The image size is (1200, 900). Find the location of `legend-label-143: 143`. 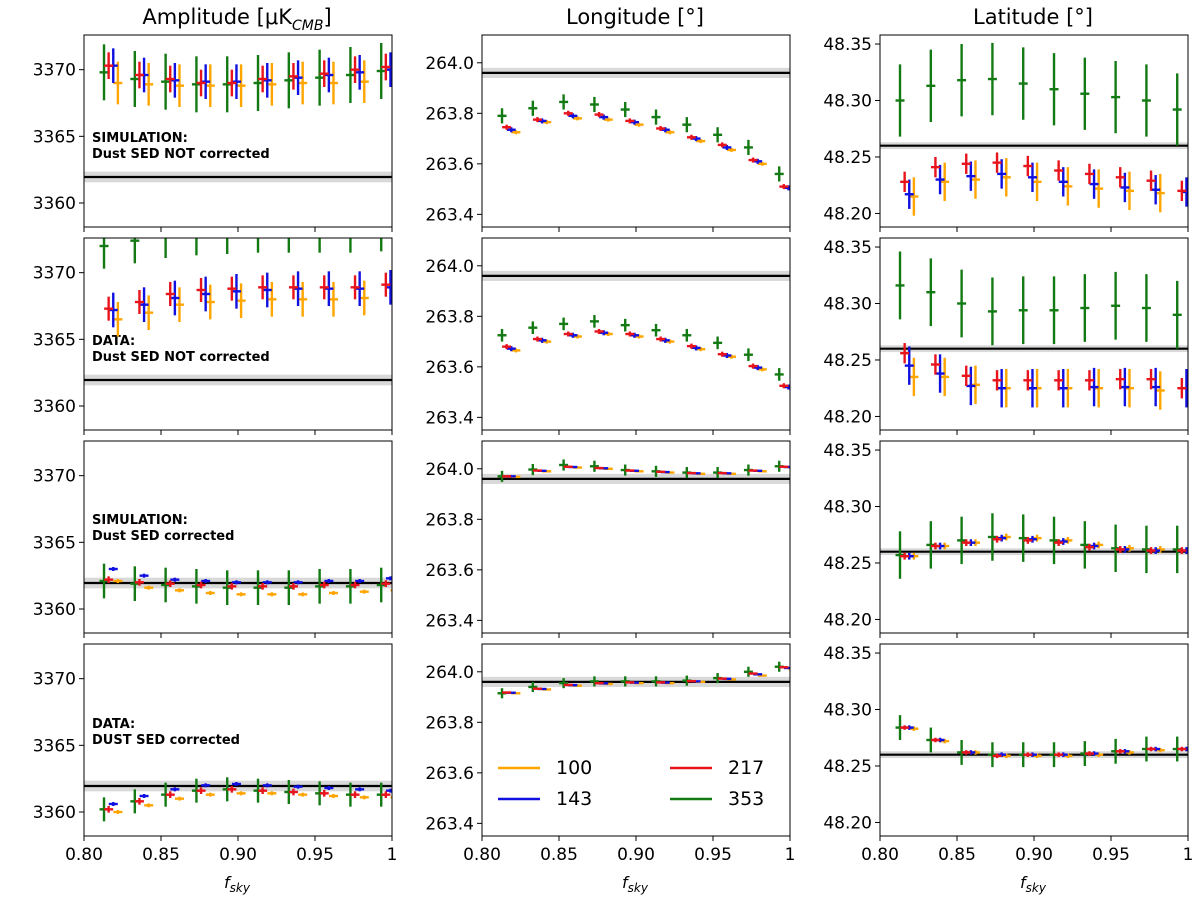

legend-label-143: 143 is located at coordinates (574, 799).